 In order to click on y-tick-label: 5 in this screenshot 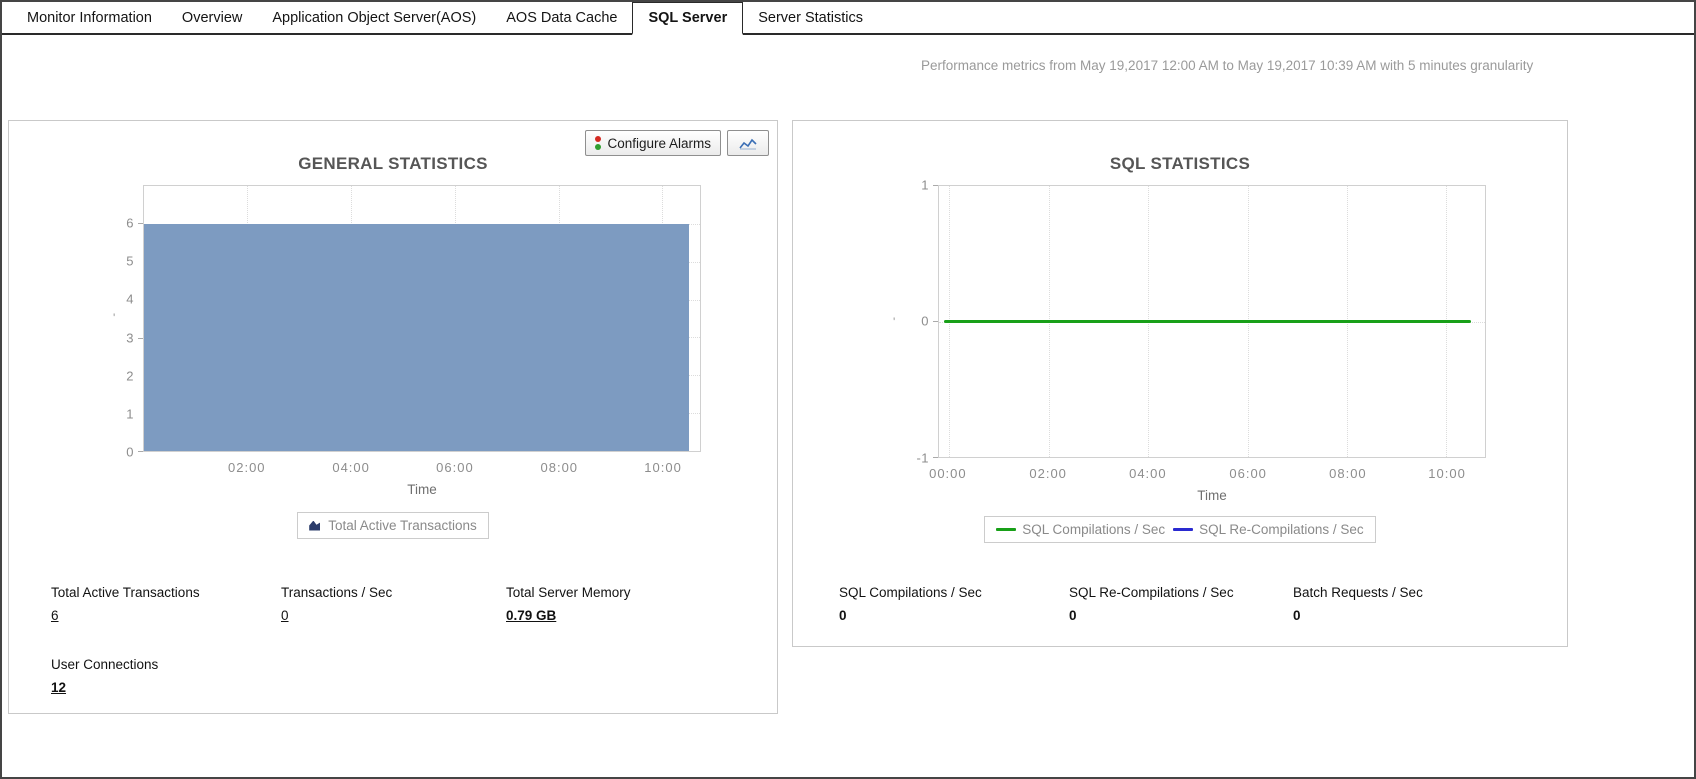, I will do `click(130, 261)`.